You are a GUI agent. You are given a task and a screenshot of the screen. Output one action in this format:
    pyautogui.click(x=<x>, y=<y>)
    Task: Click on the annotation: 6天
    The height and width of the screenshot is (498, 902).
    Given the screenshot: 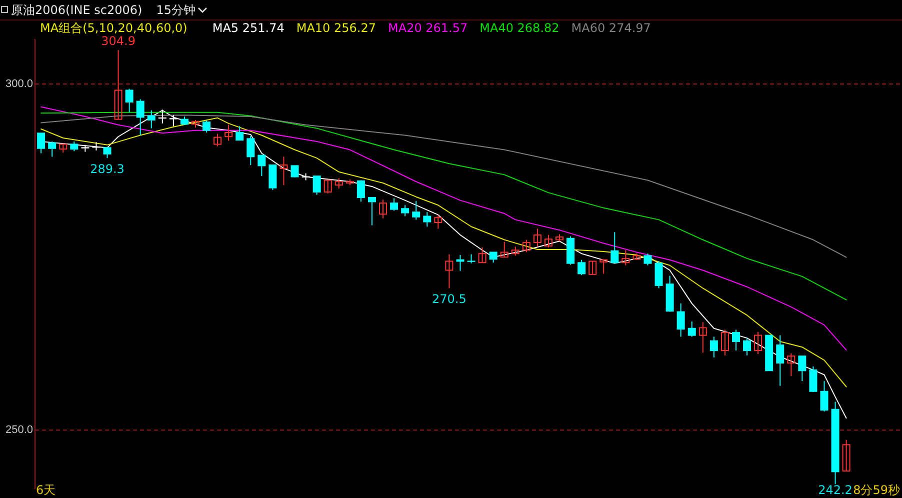 What is the action you would take?
    pyautogui.click(x=46, y=490)
    